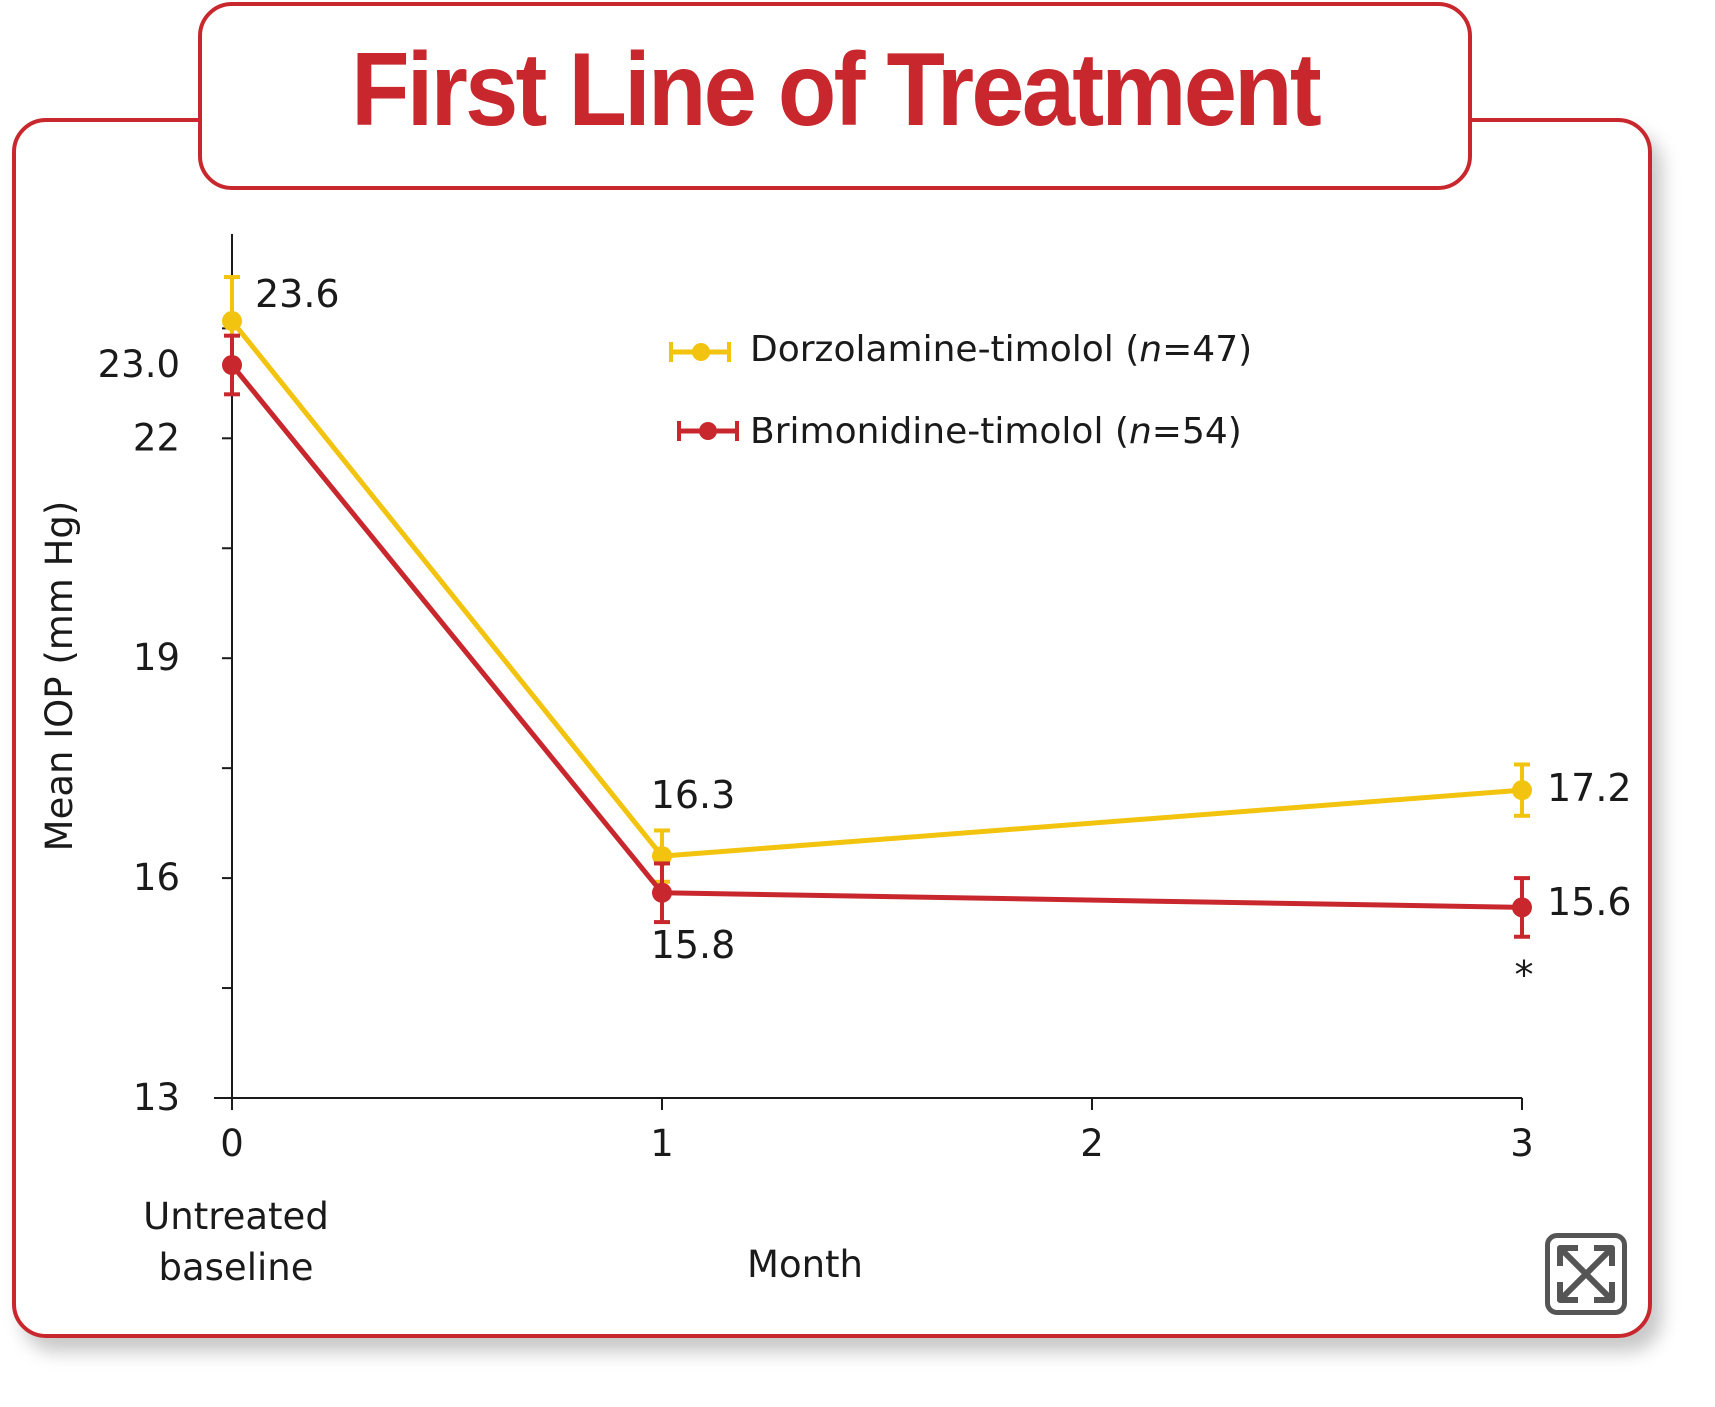 This screenshot has width=1715, height=1407. Describe the element at coordinates (1092, 1143) in the screenshot. I see `x-tick-label: 2` at that location.